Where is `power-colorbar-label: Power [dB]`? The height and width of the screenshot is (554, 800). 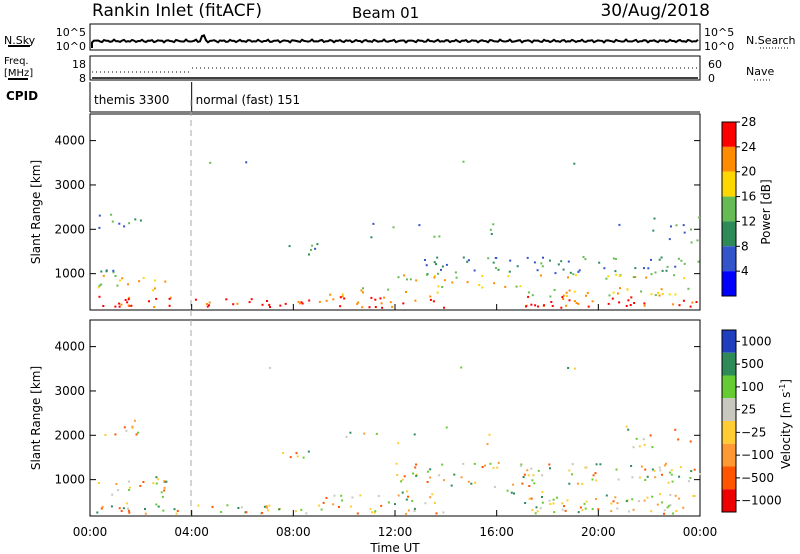
power-colorbar-label: Power [dB] is located at coordinates (766, 211).